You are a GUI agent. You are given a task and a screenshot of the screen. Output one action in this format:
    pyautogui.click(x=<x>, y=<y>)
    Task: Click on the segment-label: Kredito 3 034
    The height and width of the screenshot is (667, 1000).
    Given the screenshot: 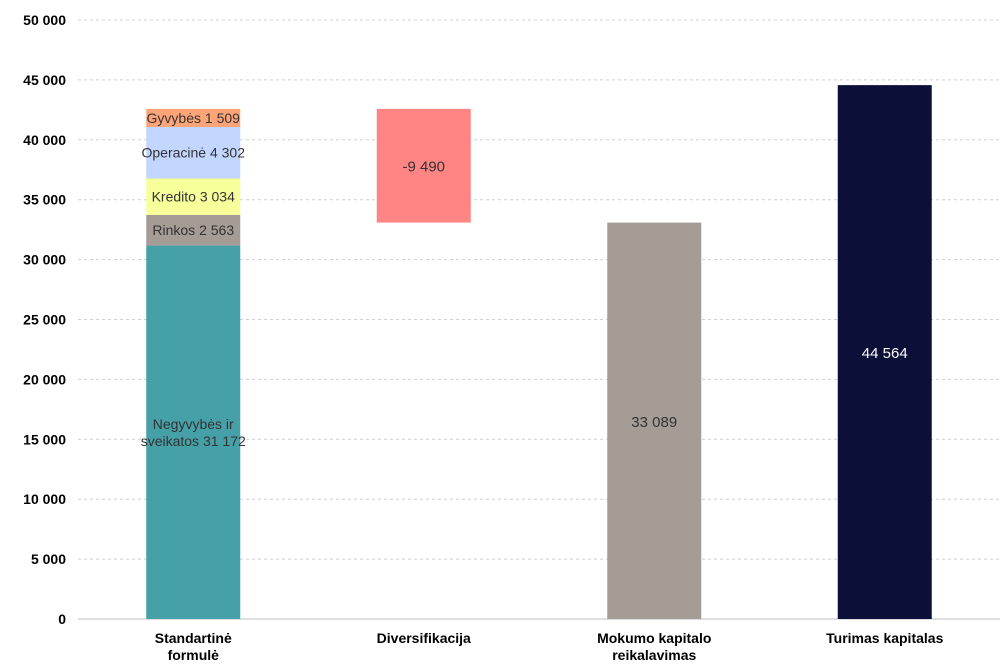 What is the action you would take?
    pyautogui.click(x=193, y=197)
    